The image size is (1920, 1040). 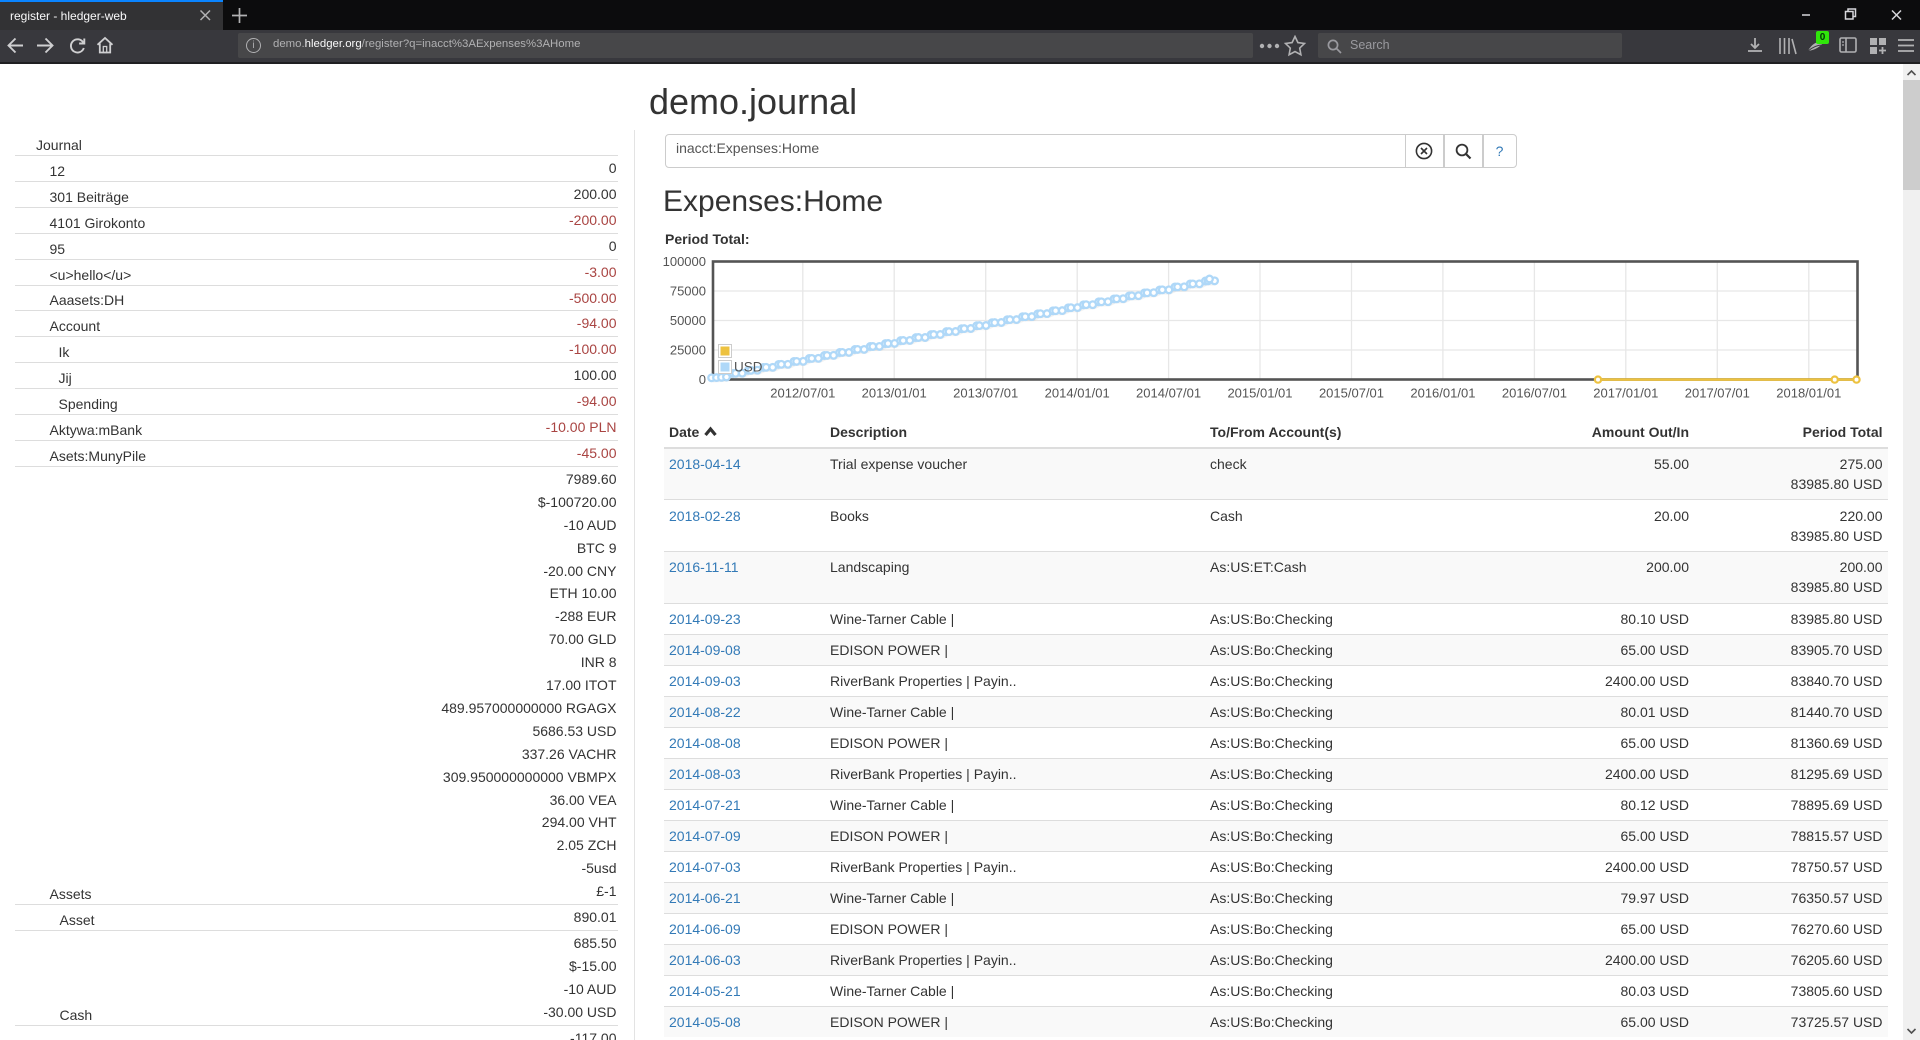 I want to click on svg-text: 2015/07/01, so click(x=1351, y=393).